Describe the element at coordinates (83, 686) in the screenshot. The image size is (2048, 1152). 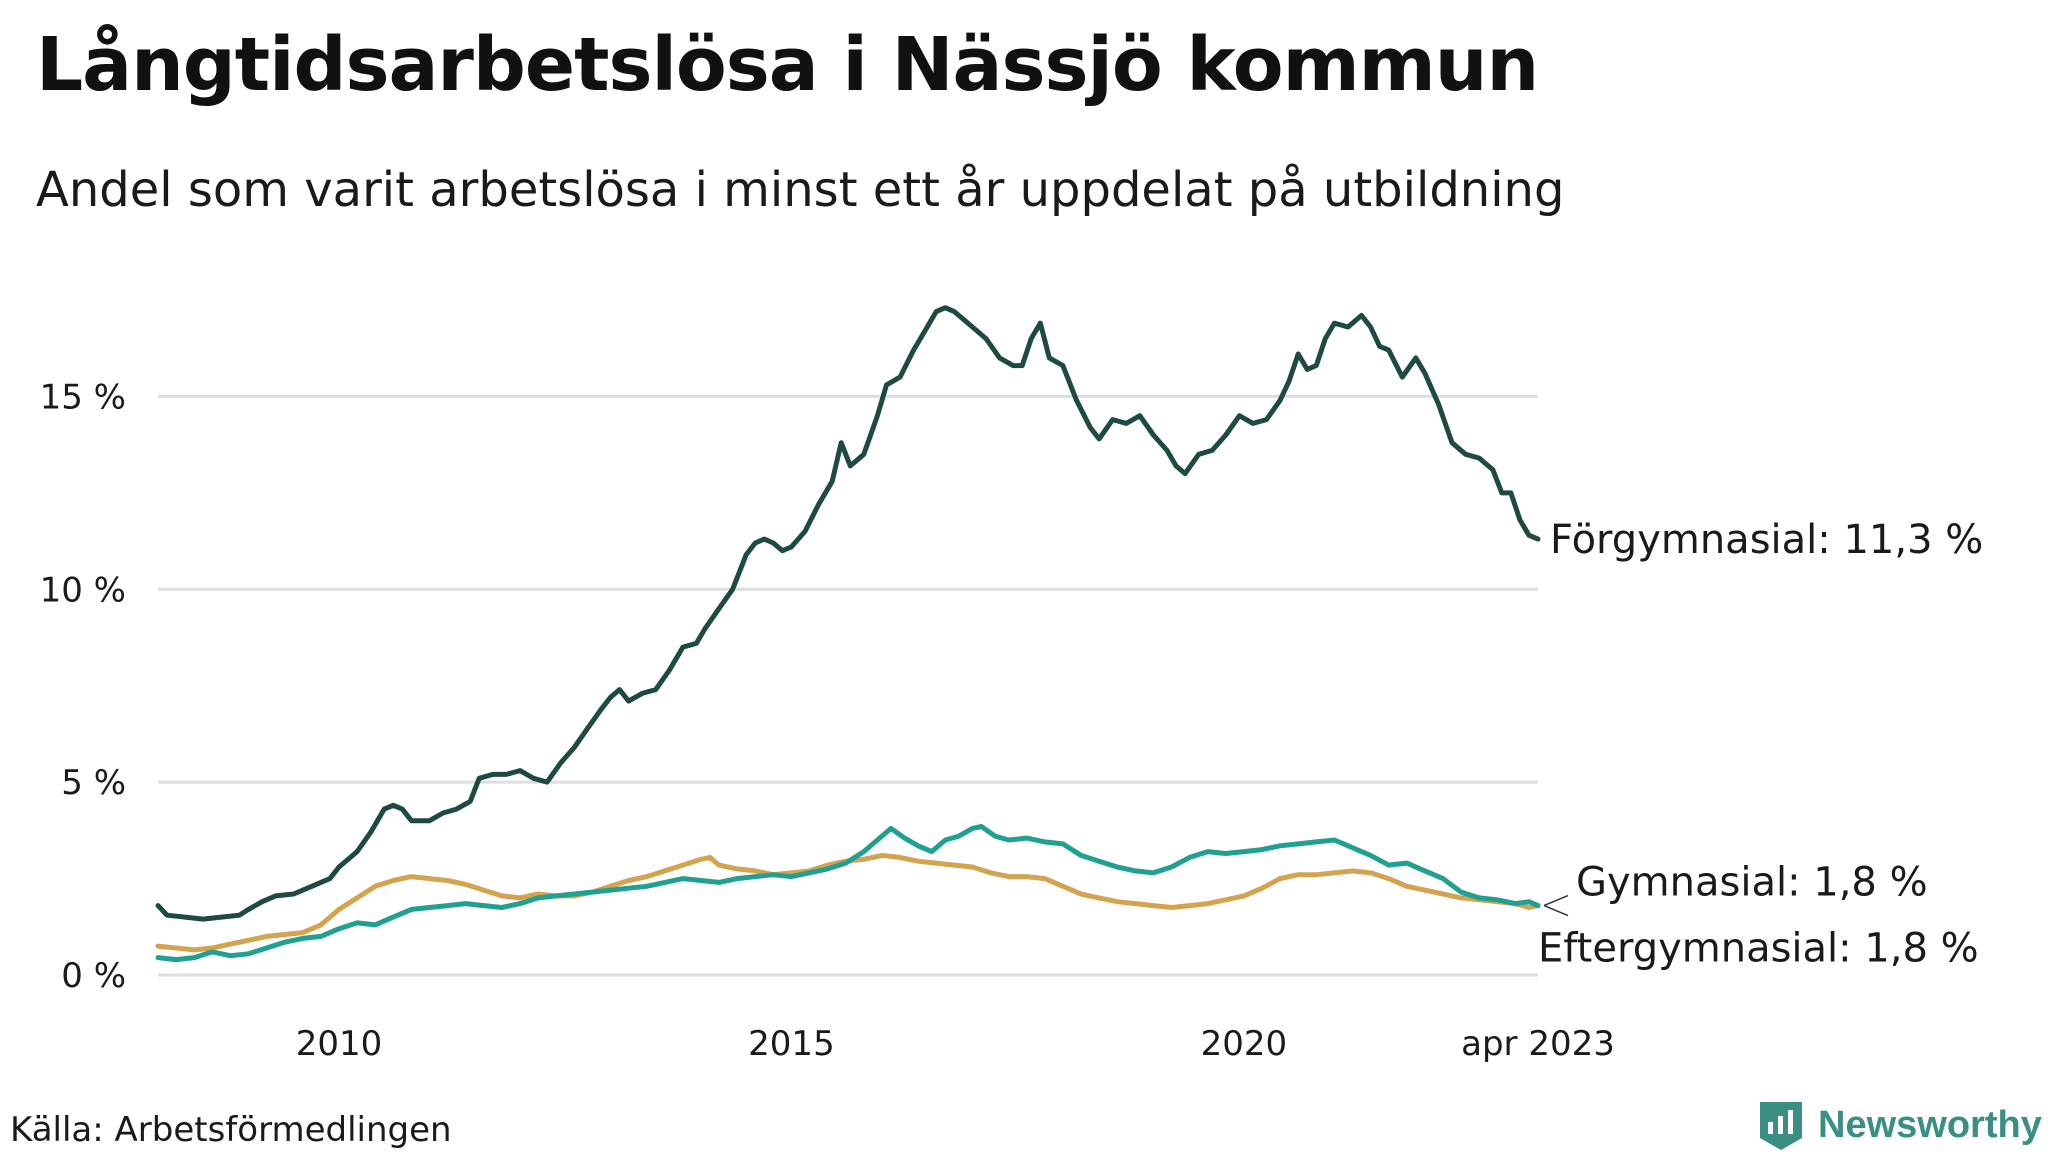
I see `y-axis-ticks: 0 % 5 % 10 % 15 %` at that location.